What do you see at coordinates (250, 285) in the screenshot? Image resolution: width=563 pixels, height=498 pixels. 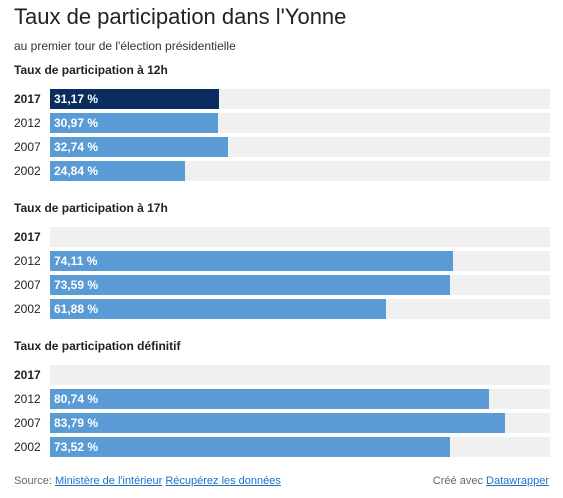 I see `bar-2007: 73,59 %` at bounding box center [250, 285].